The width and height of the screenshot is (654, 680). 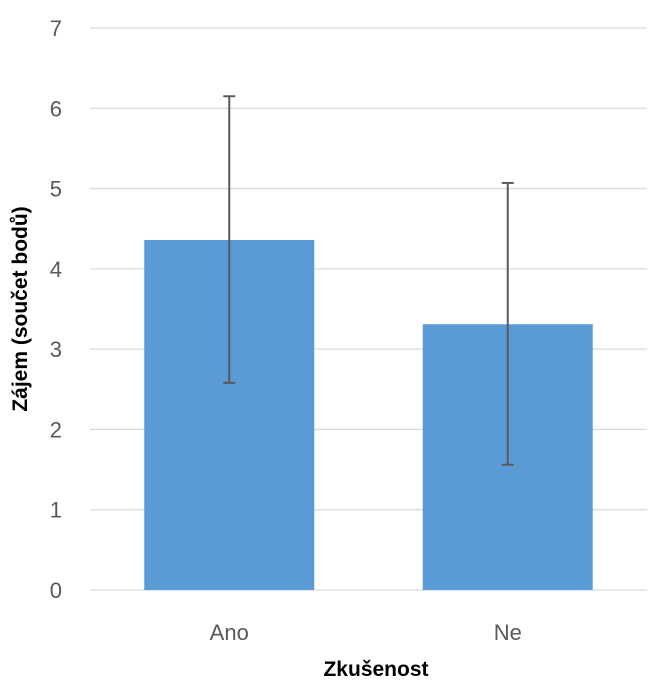 What do you see at coordinates (56, 309) in the screenshot?
I see `y-axis-ticks: 0 1 2 3 4 5 6 7` at bounding box center [56, 309].